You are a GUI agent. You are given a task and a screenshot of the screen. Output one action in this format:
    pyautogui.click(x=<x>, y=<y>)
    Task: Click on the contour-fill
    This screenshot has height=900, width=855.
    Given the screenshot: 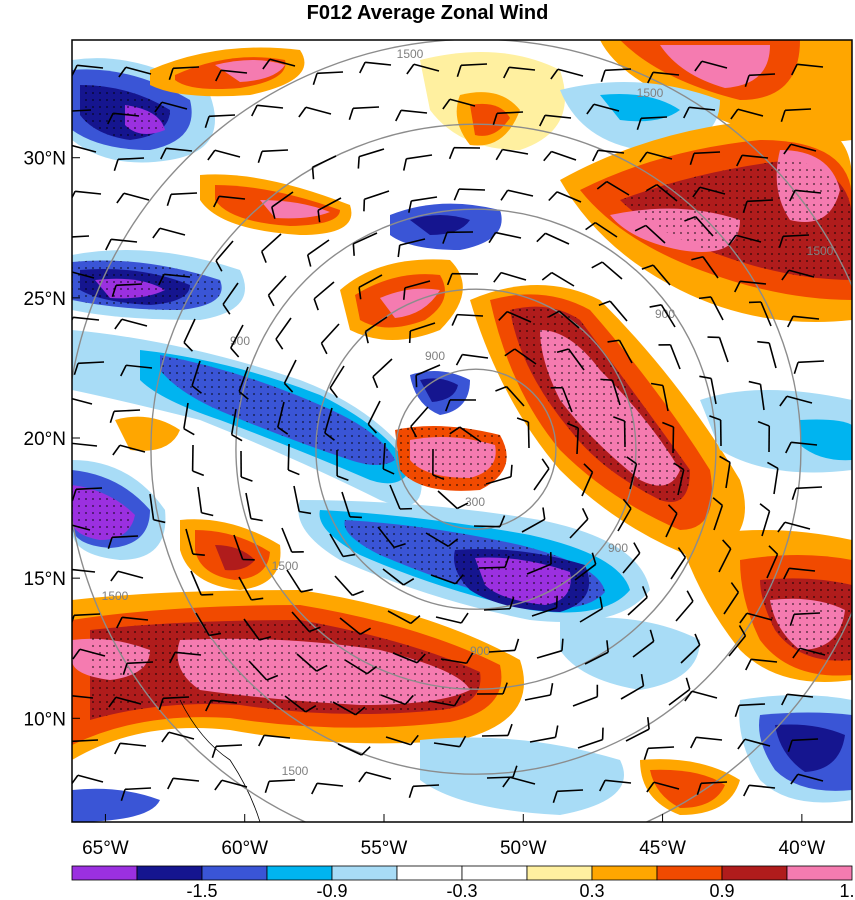 What is the action you would take?
    pyautogui.click(x=522, y=776)
    